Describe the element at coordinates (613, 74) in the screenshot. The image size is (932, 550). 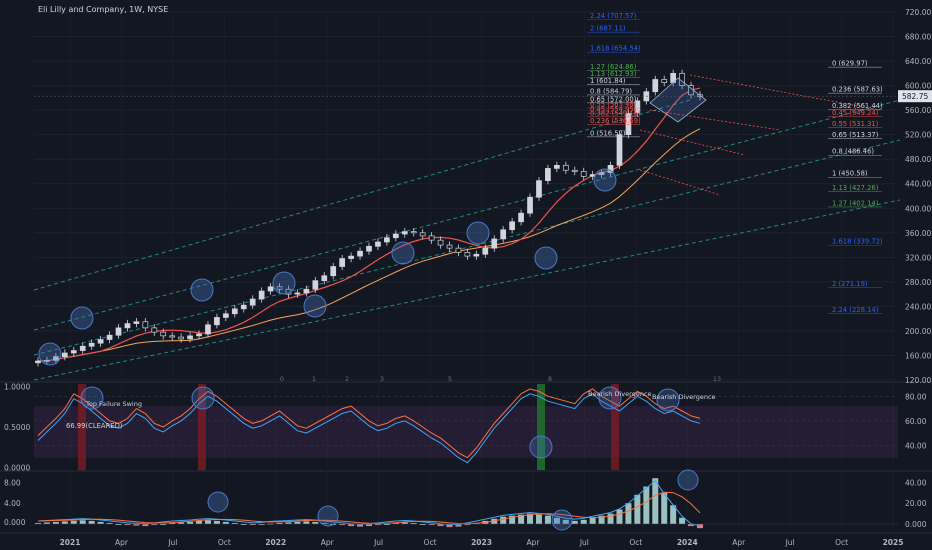
I see `fib-level-label: 1.13 (612.93)` at that location.